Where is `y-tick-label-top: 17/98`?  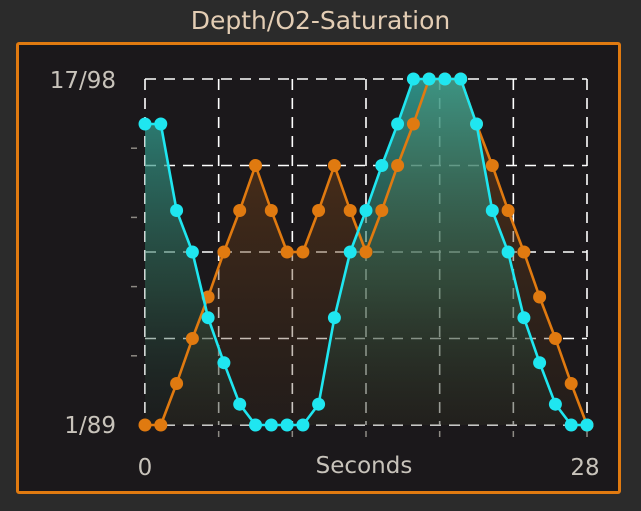
y-tick-label-top: 17/98 is located at coordinates (83, 81).